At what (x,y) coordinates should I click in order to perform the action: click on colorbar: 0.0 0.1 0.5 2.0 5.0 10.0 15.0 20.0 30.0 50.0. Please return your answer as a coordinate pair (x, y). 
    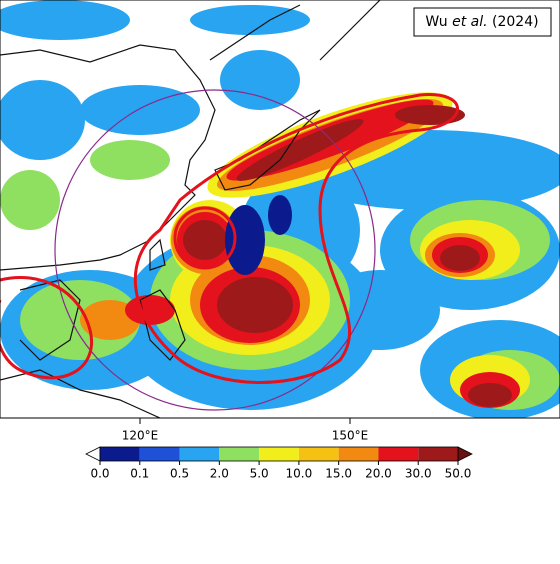
    Looking at the image, I should click on (279, 463).